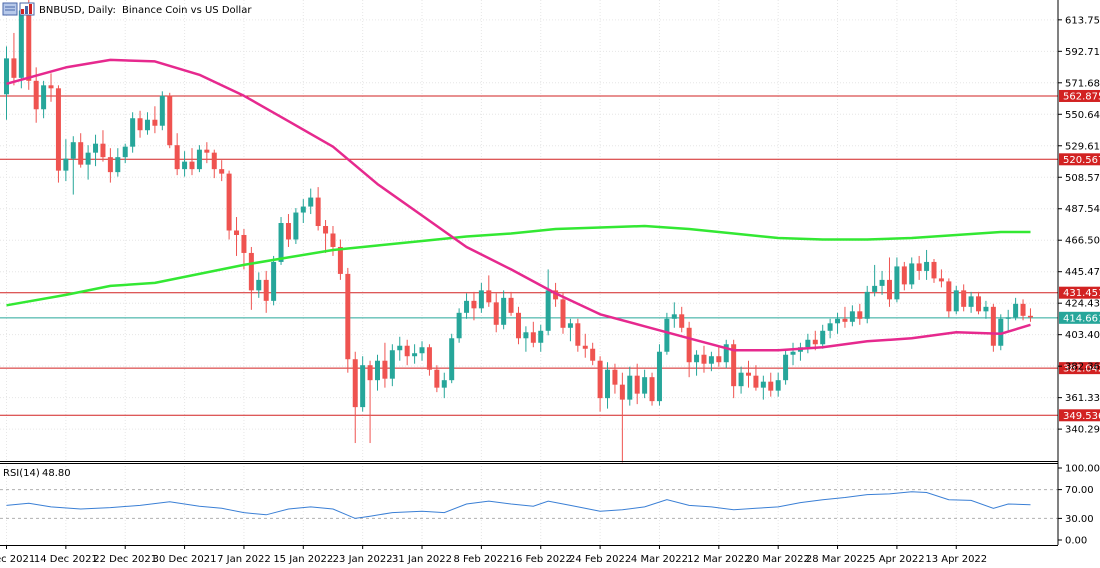 This screenshot has height=568, width=1100. I want to click on x-tick-label: 20 Mar 2022, so click(777, 559).